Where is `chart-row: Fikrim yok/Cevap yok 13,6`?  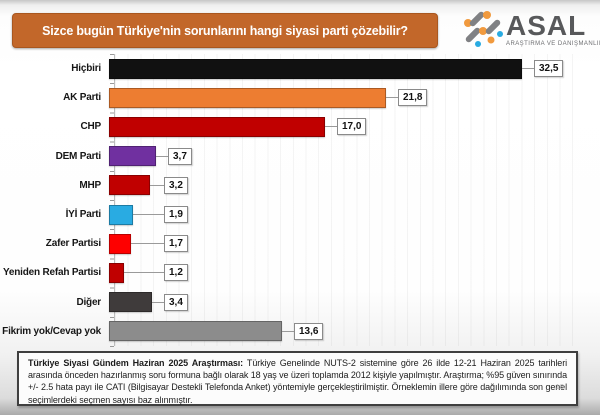 chart-row: Fikrim yok/Cevap yok 13,6 is located at coordinates (295, 331).